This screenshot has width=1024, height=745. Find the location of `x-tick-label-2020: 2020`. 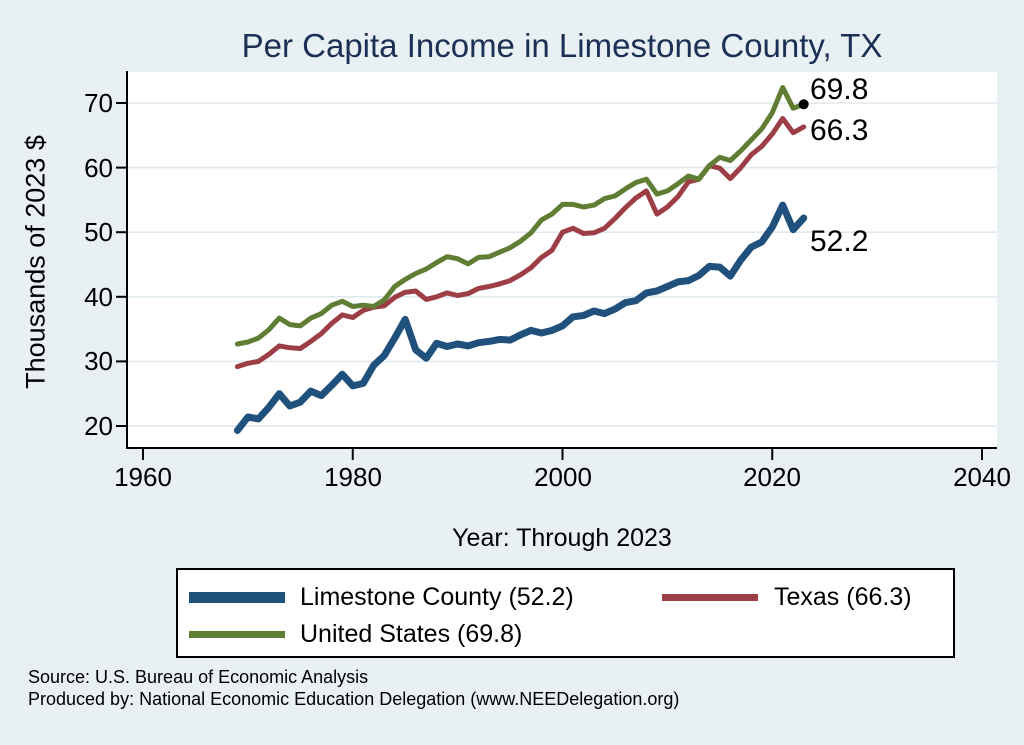

x-tick-label-2020: 2020 is located at coordinates (772, 477).